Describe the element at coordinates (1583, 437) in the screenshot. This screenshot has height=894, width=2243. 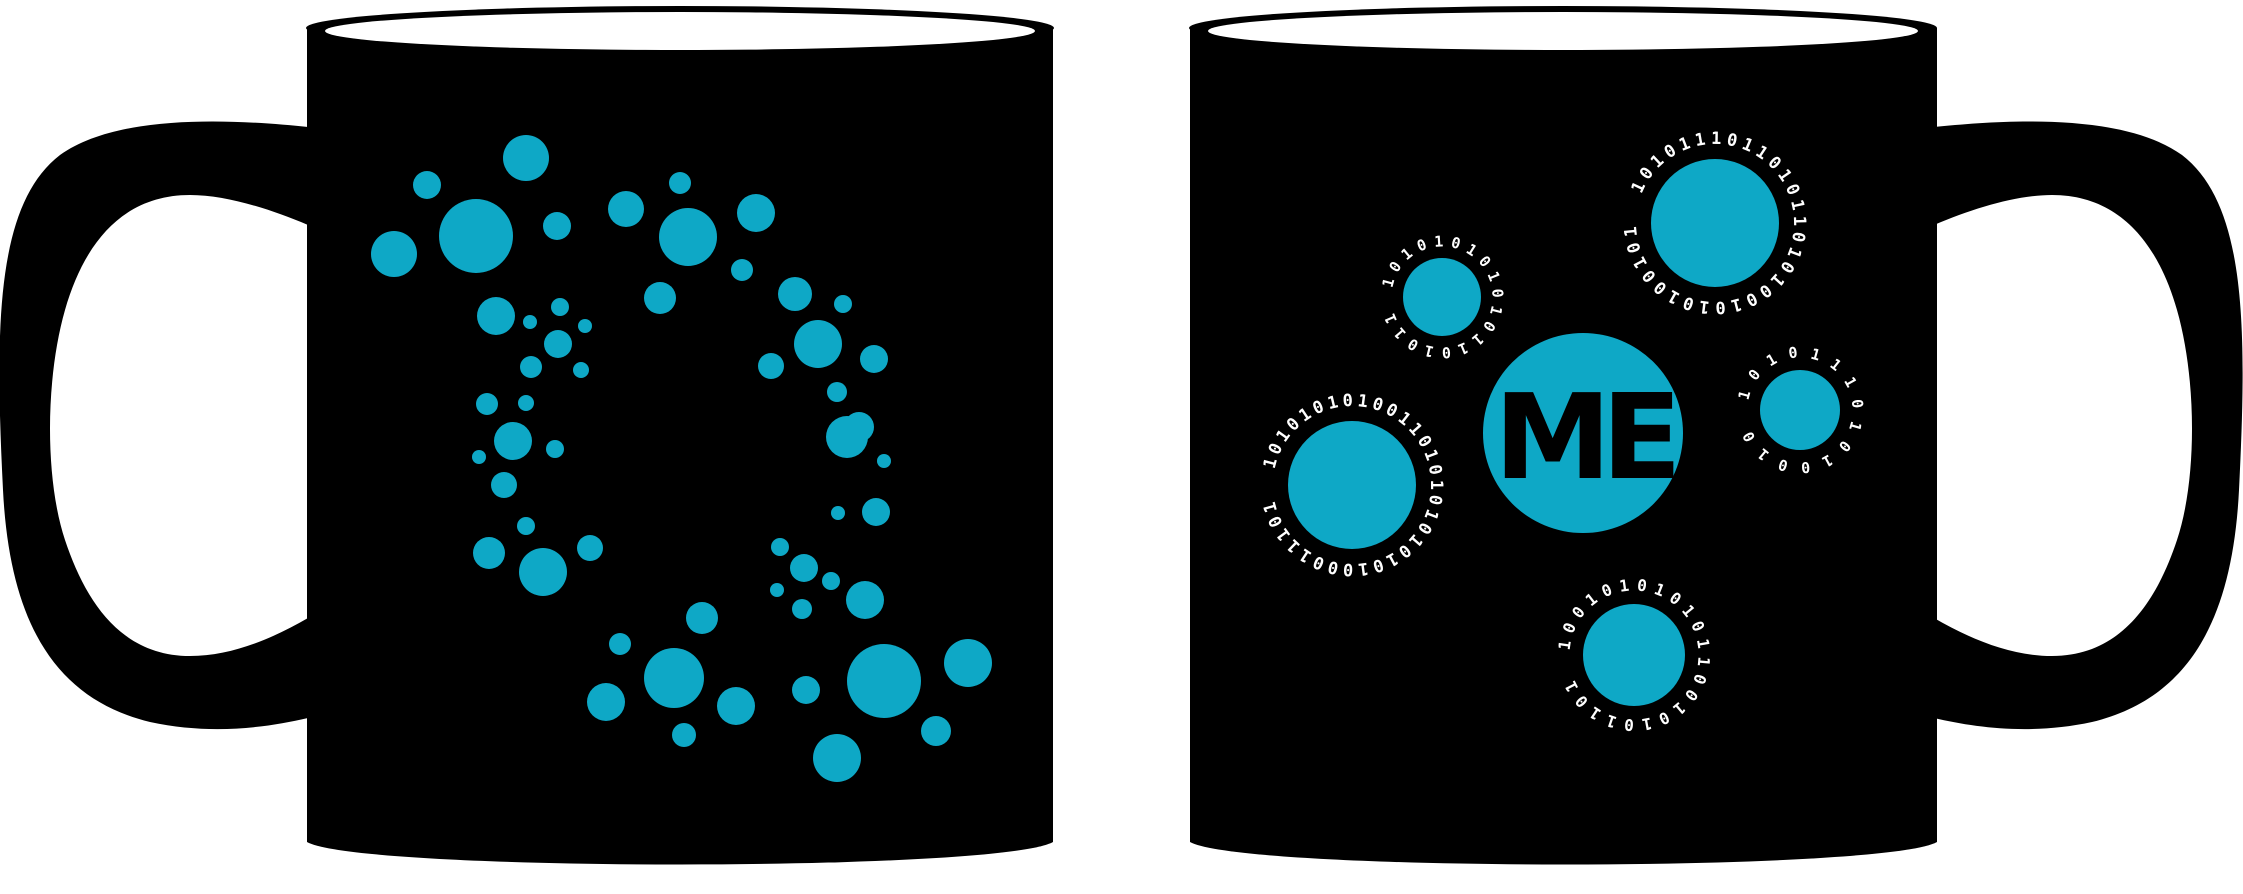
I see `me-logo-text: ME` at that location.